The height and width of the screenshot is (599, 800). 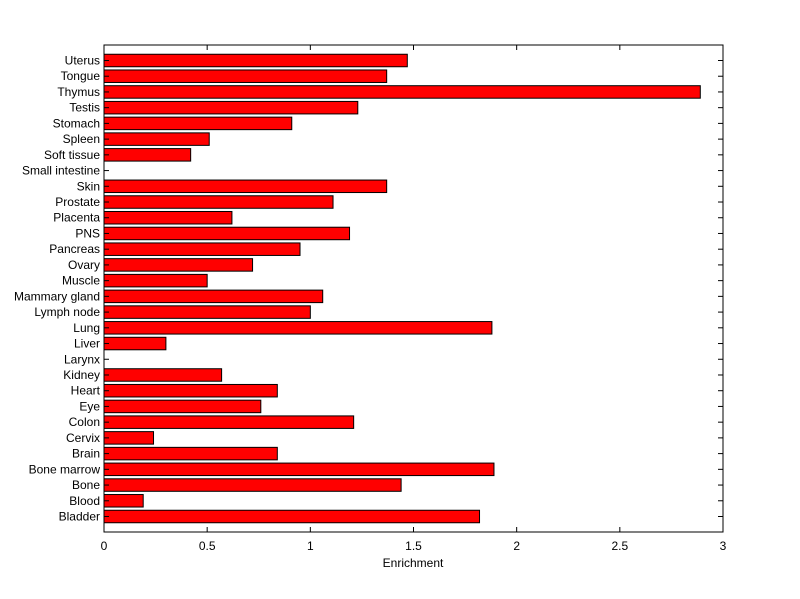 I want to click on y-tick-label: Tongue, so click(x=81, y=76).